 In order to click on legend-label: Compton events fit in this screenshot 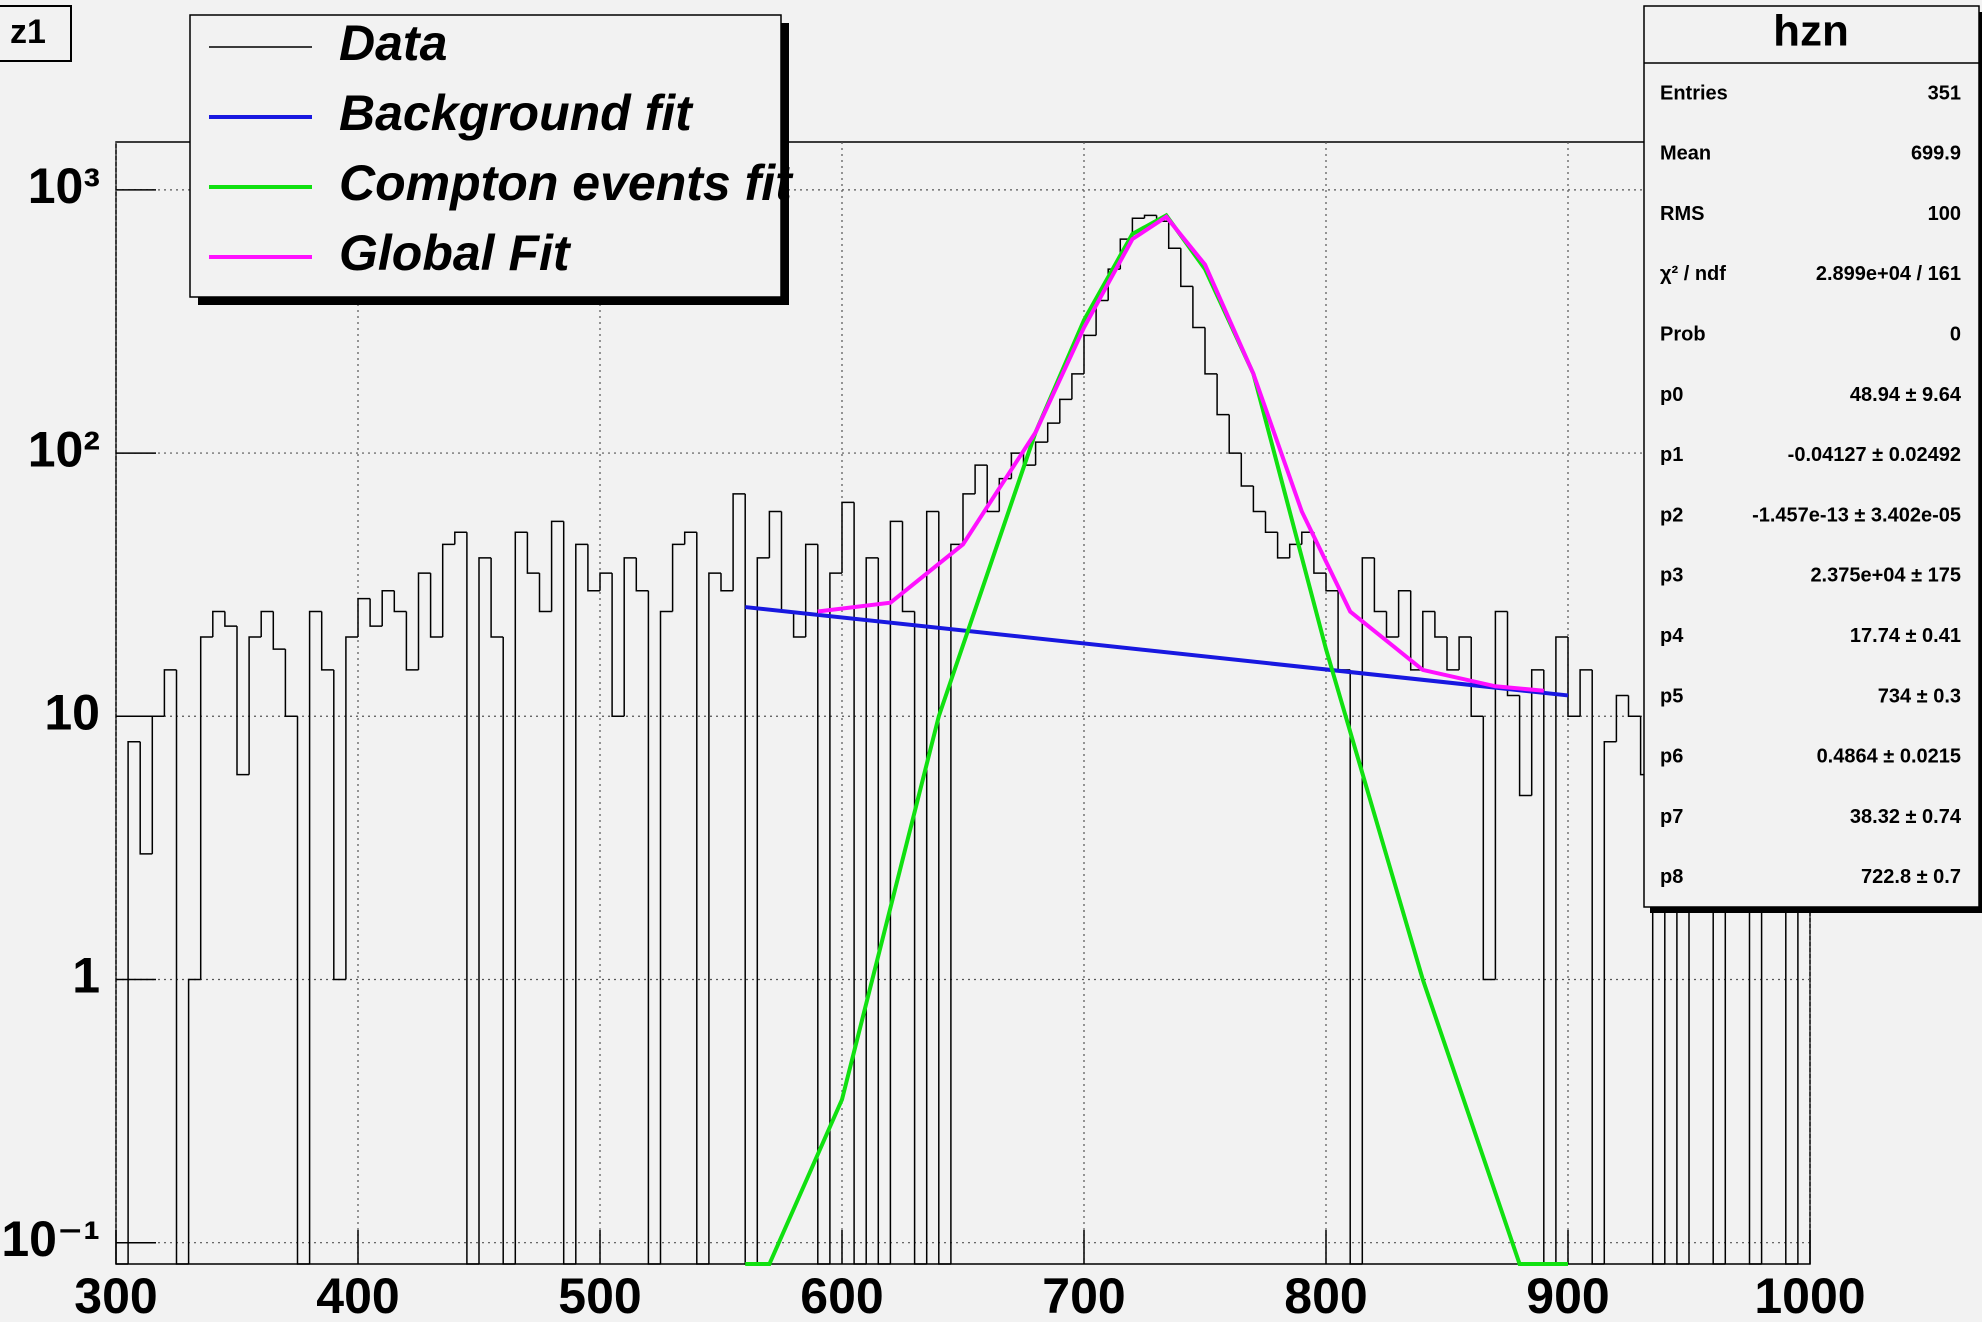, I will do `click(566, 183)`.